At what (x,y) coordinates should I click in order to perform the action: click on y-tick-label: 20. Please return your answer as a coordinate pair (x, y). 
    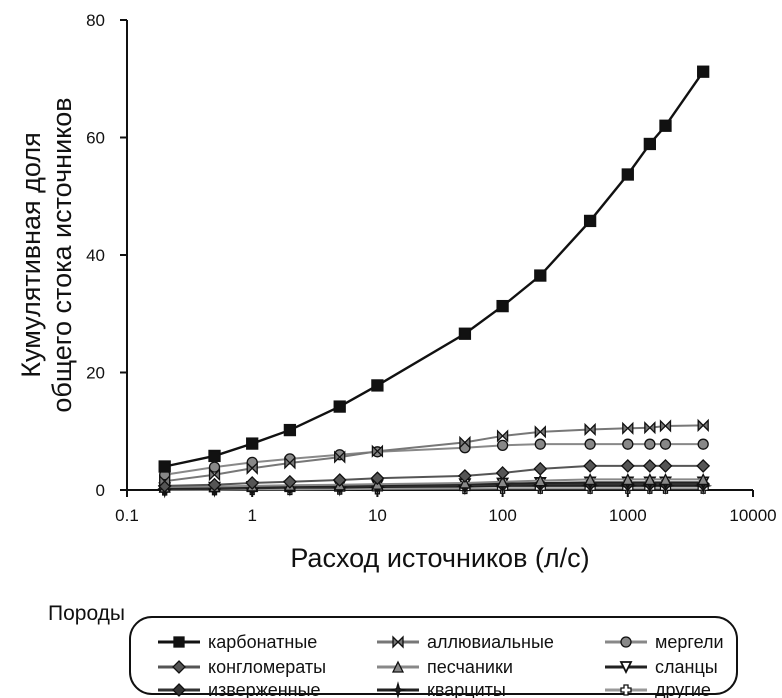
    Looking at the image, I should click on (95, 373).